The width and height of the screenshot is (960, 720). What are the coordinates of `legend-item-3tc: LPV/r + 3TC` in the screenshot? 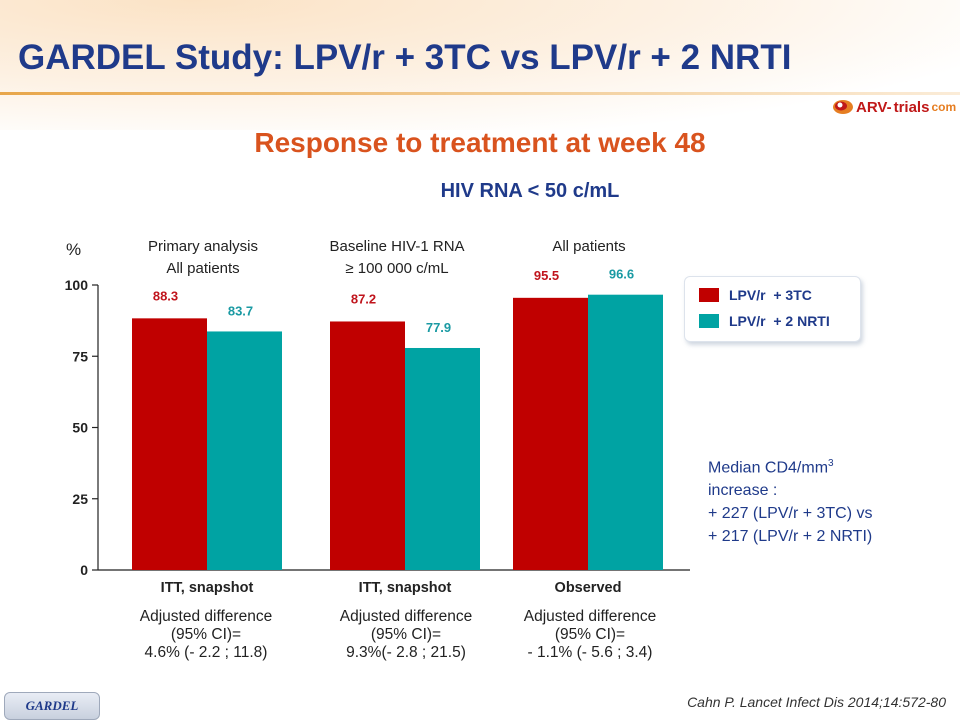 It's located at (755, 295).